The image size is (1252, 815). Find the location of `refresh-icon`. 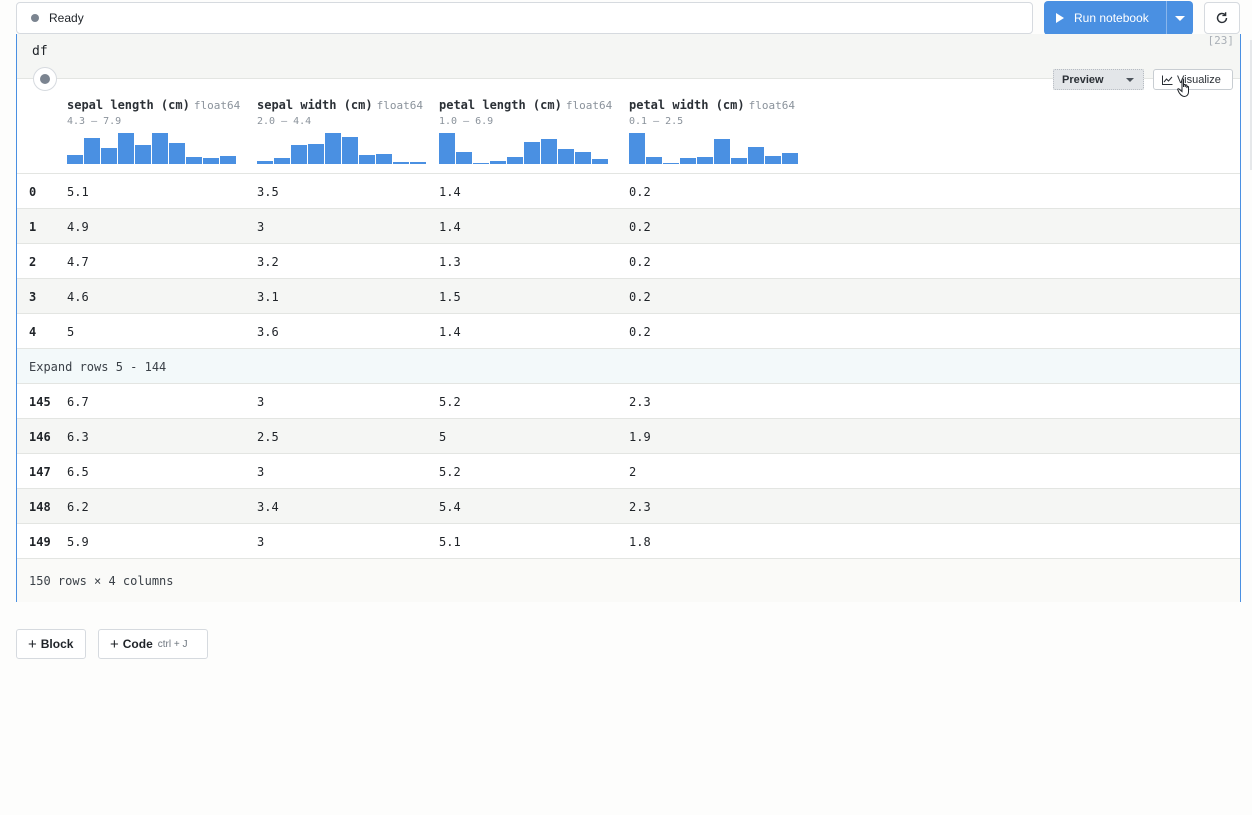

refresh-icon is located at coordinates (1222, 18).